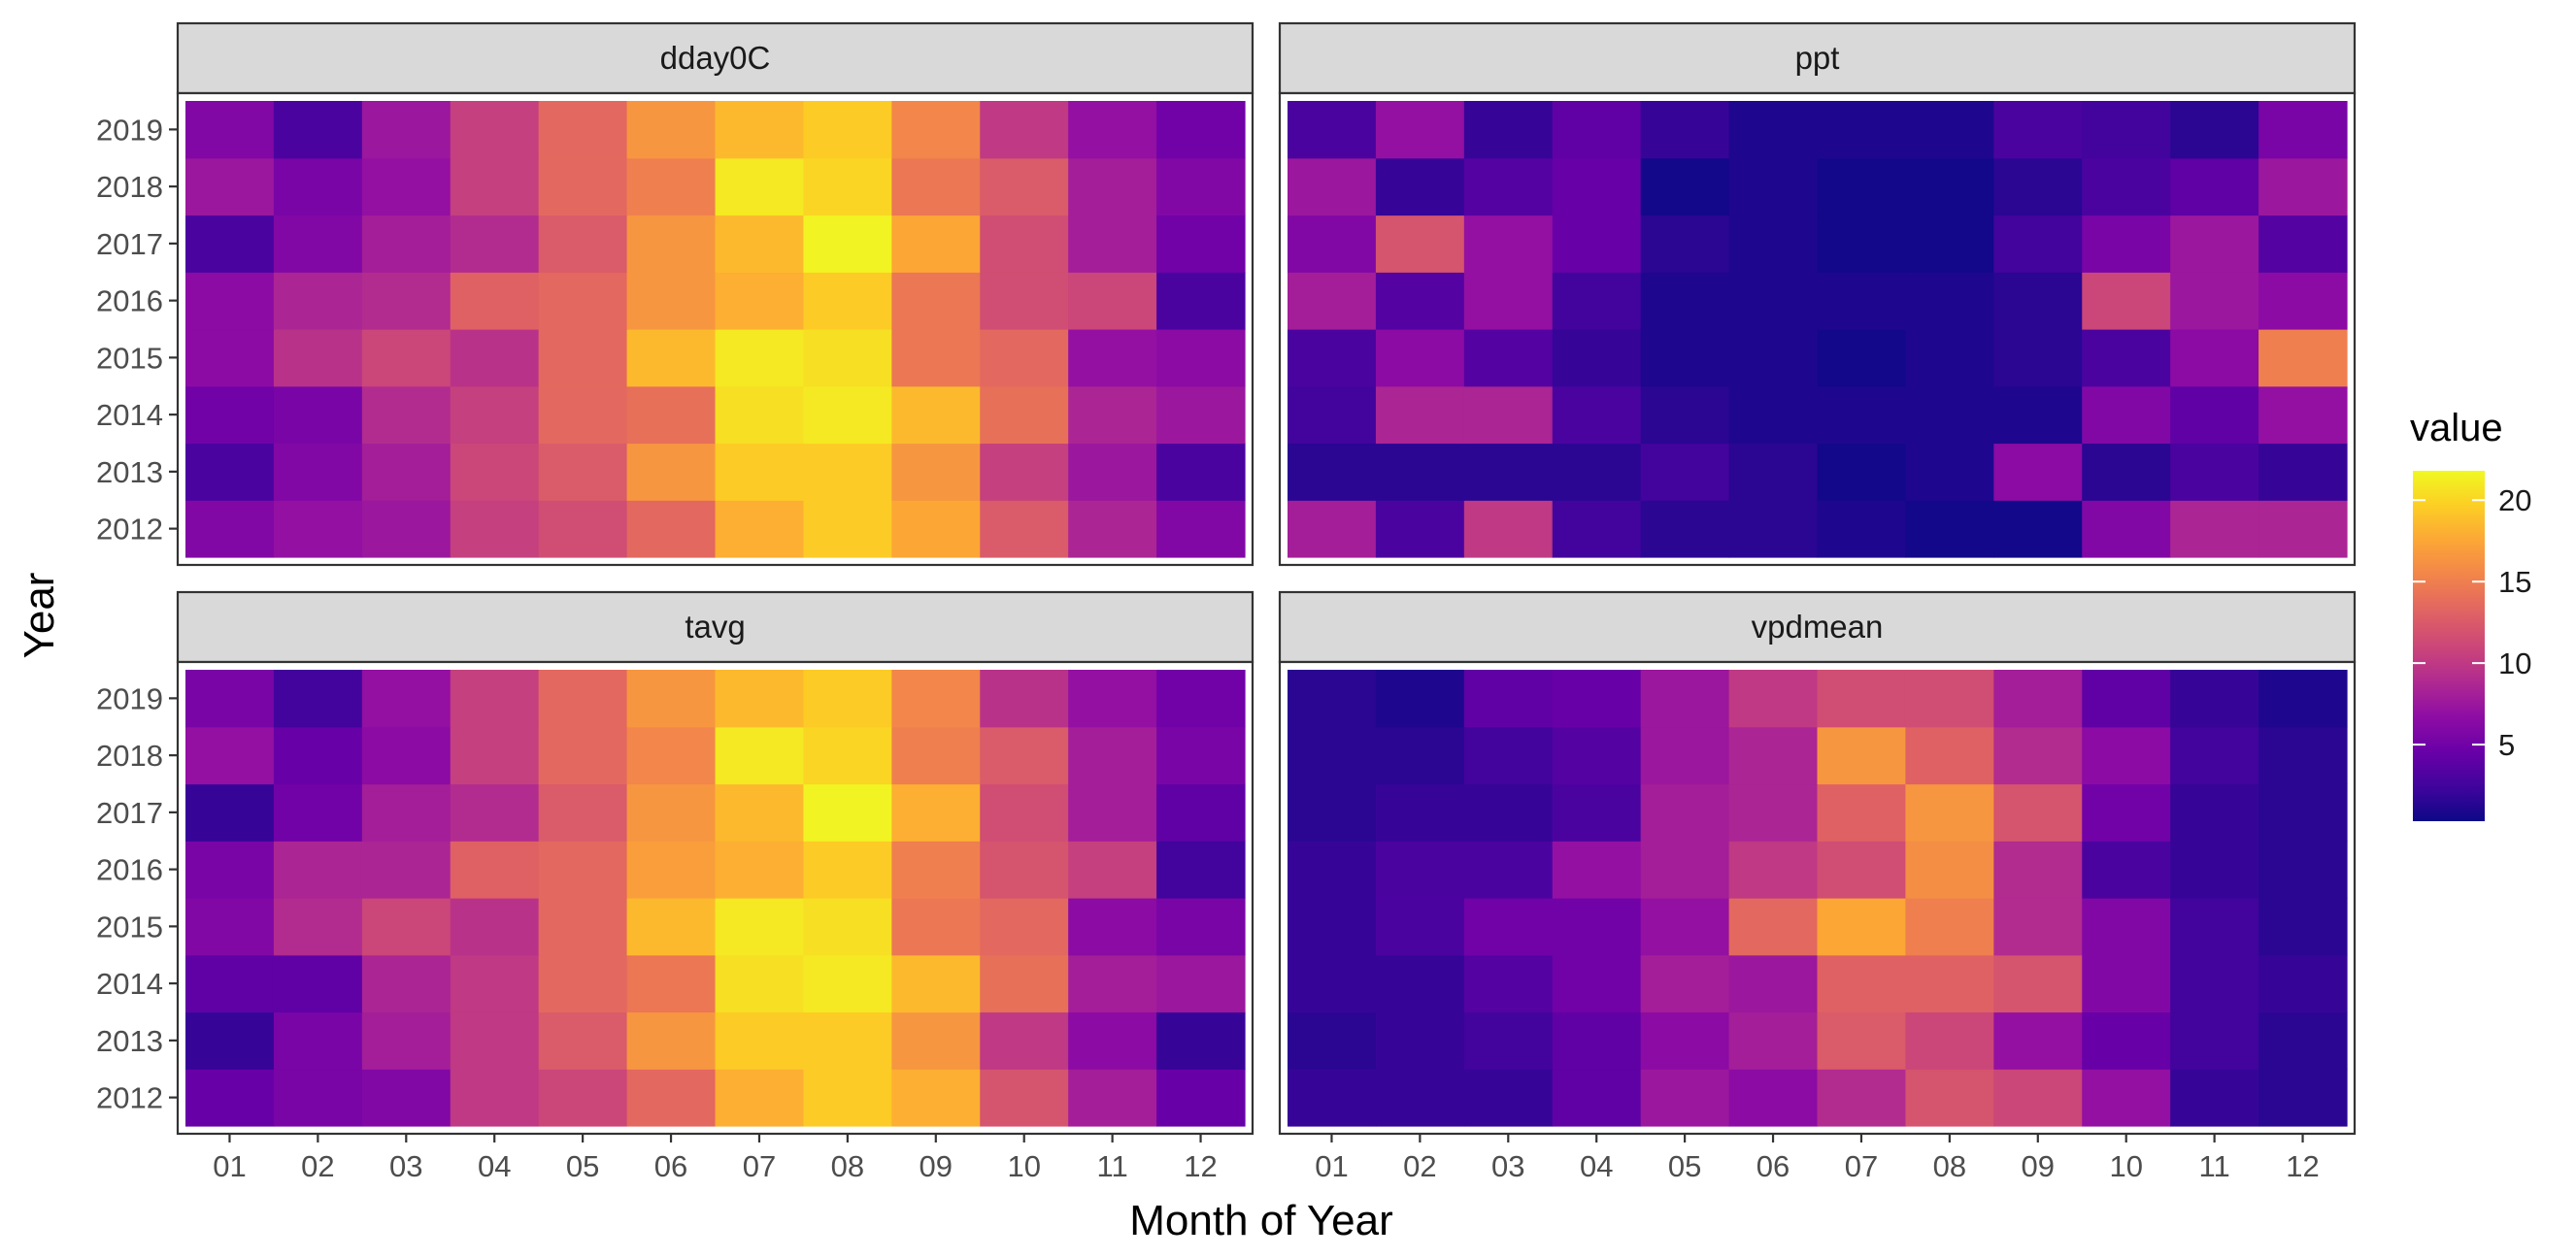  Describe the element at coordinates (1023, 1166) in the screenshot. I see `x-tick-label: 10` at that location.